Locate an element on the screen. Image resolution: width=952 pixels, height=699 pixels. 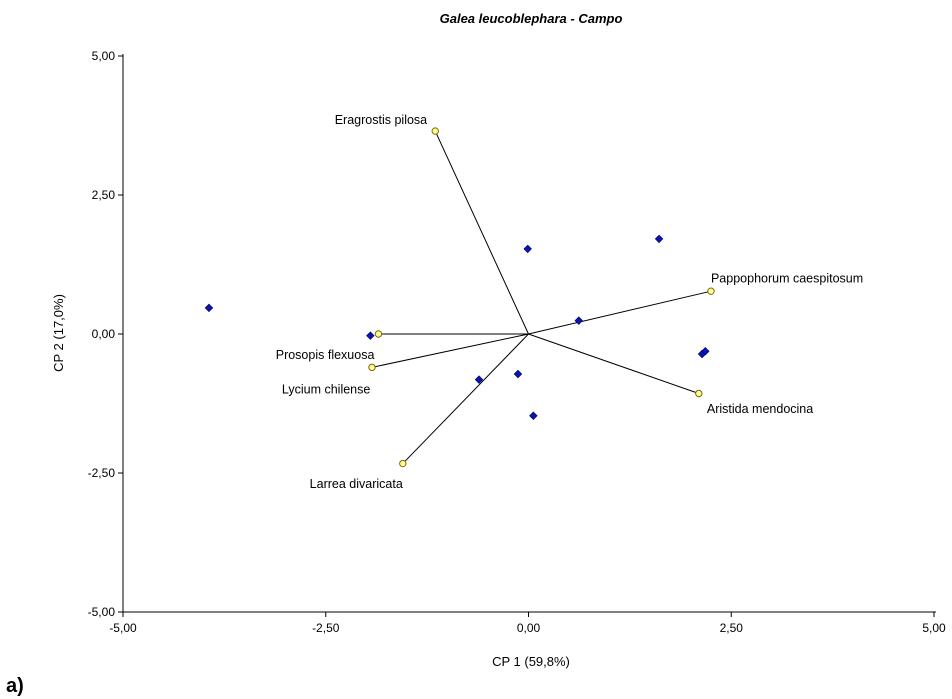
panel-label: a) is located at coordinates (15, 686).